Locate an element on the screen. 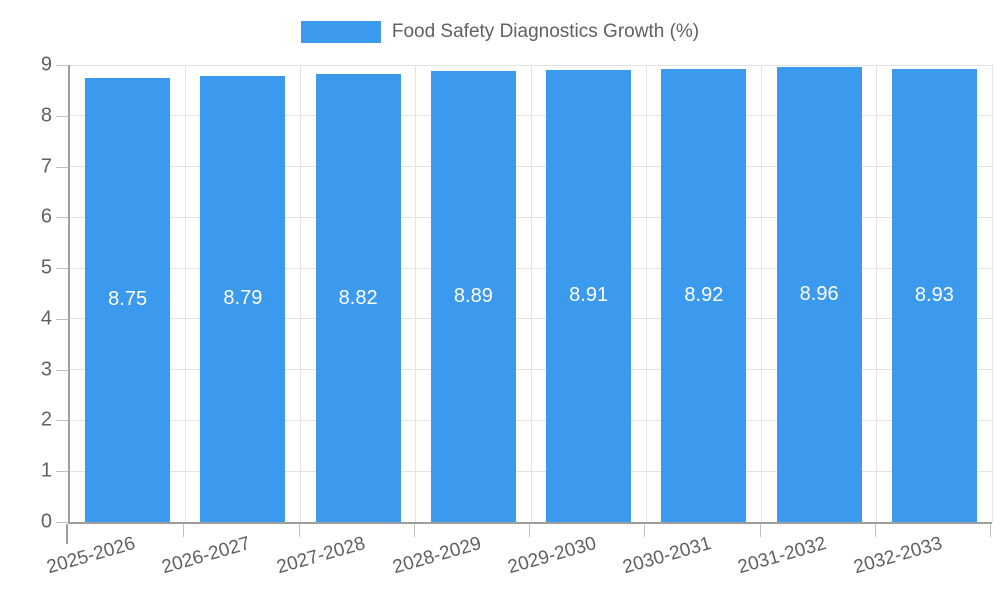 The width and height of the screenshot is (1000, 600). bar: 8.75 is located at coordinates (128, 299).